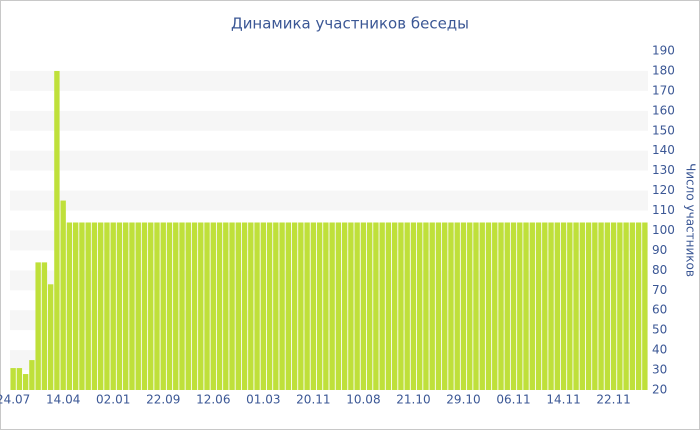  I want to click on y-tick-label: 60, so click(659, 310).